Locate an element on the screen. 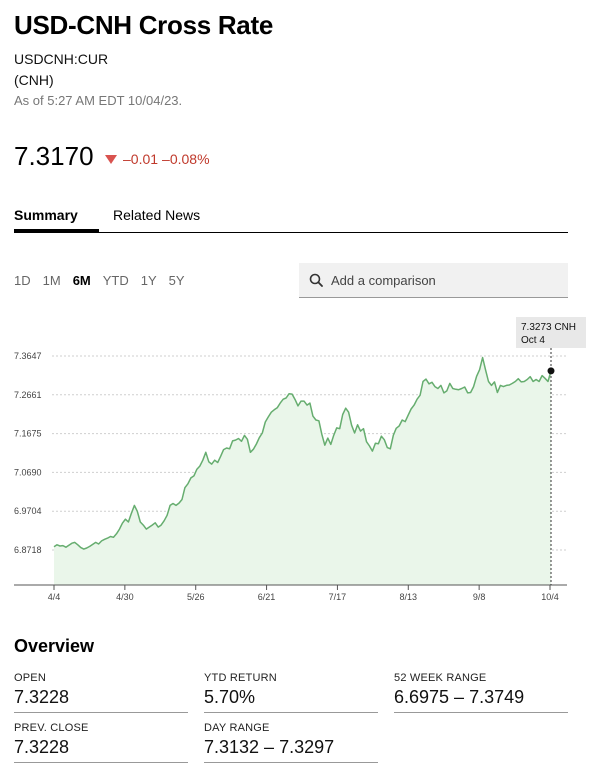 The image size is (591, 772). range-ytd: YTD is located at coordinates (115, 280).